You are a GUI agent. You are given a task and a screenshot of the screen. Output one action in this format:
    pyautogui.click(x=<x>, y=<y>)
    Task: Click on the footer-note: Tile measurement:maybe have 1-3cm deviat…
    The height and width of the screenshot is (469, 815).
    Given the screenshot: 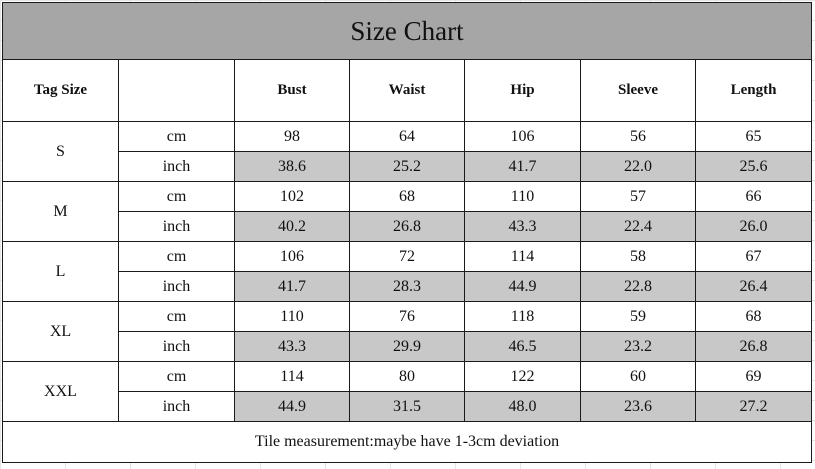 What is the action you would take?
    pyautogui.click(x=407, y=442)
    